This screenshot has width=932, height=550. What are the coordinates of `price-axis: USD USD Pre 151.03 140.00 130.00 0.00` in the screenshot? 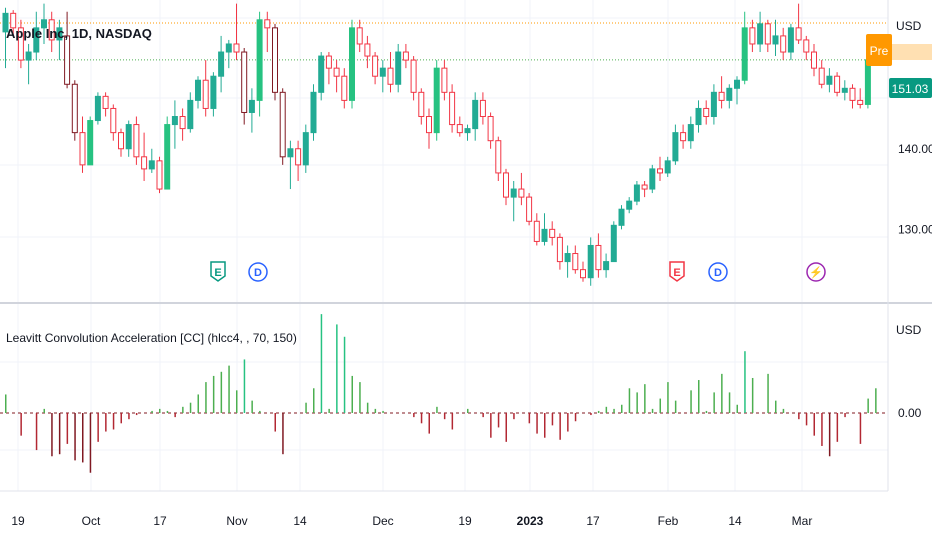 It's located at (899, 219).